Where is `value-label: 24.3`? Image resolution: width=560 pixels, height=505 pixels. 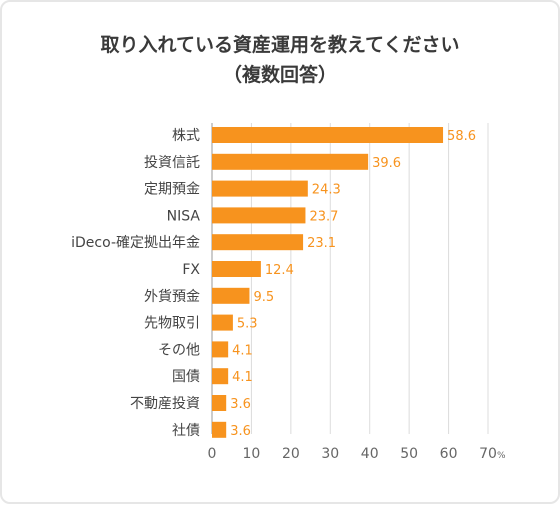
value-label: 24.3 is located at coordinates (326, 190).